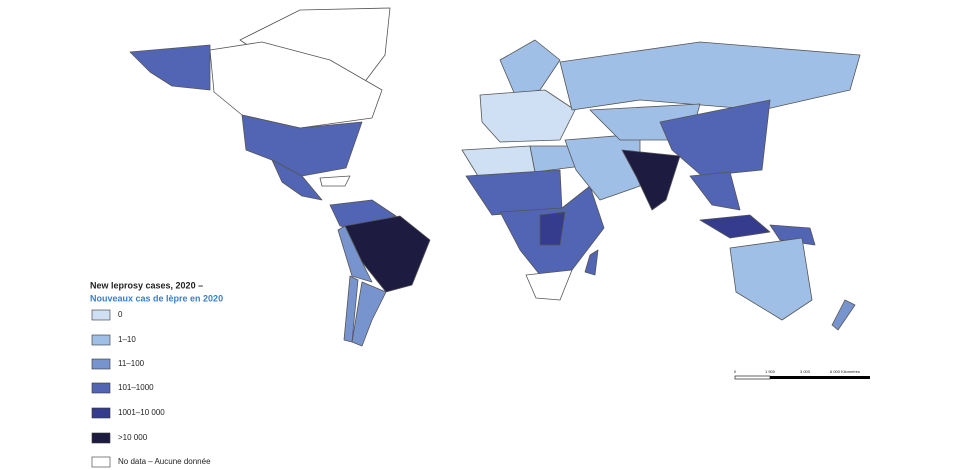 Image resolution: width=960 pixels, height=470 pixels. What do you see at coordinates (845, 371) in the screenshot?
I see `scale-label: 6 000 Kilometres` at bounding box center [845, 371].